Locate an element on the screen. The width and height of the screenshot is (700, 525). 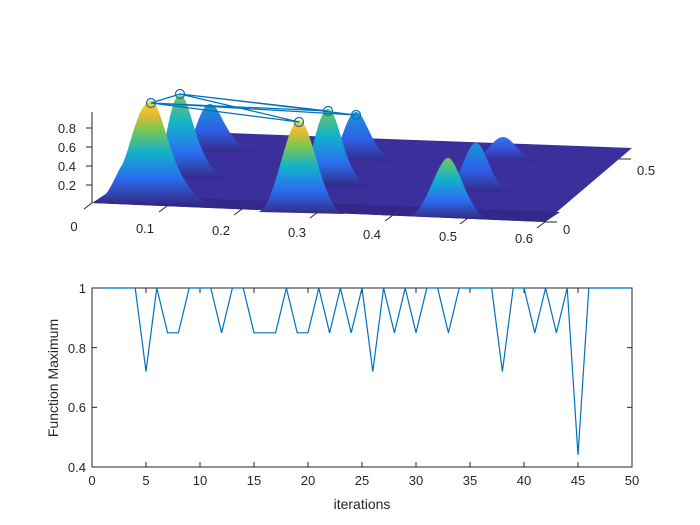
x-tick-label: 25 is located at coordinates (362, 480).